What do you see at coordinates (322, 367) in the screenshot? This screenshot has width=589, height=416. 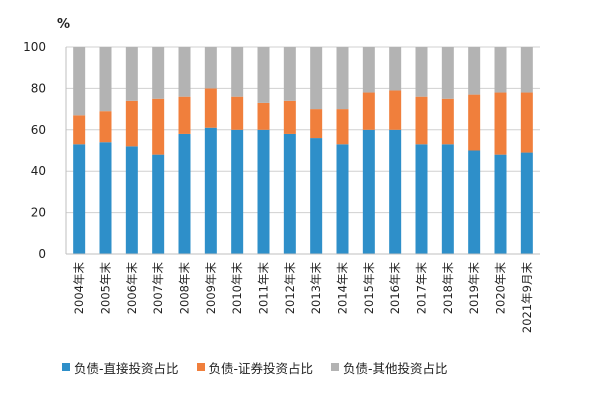 I see `legend: 负债-直接投资占比 负债-证券投资占比 负债-其他投资占比` at bounding box center [322, 367].